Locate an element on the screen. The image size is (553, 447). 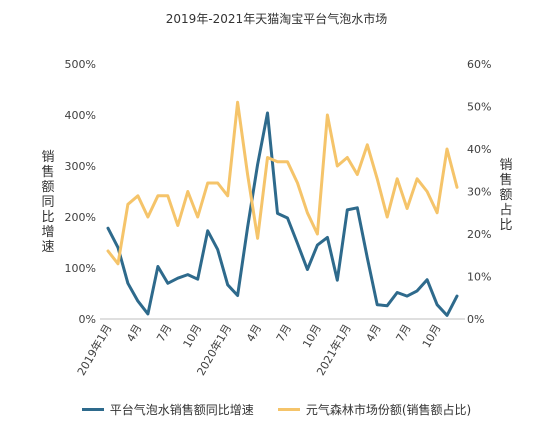
y-right-tick-label: 30% is located at coordinates (479, 192).